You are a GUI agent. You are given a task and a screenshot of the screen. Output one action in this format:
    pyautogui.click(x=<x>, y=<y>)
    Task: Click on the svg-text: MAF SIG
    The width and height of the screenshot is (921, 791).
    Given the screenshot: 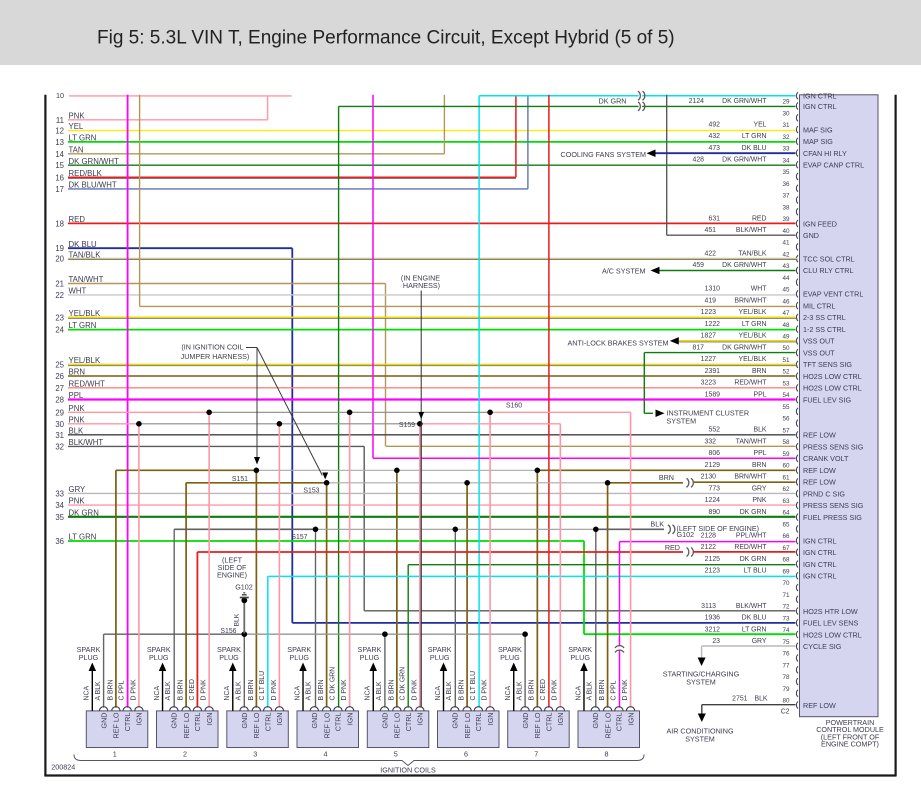 What is the action you would take?
    pyautogui.click(x=818, y=129)
    